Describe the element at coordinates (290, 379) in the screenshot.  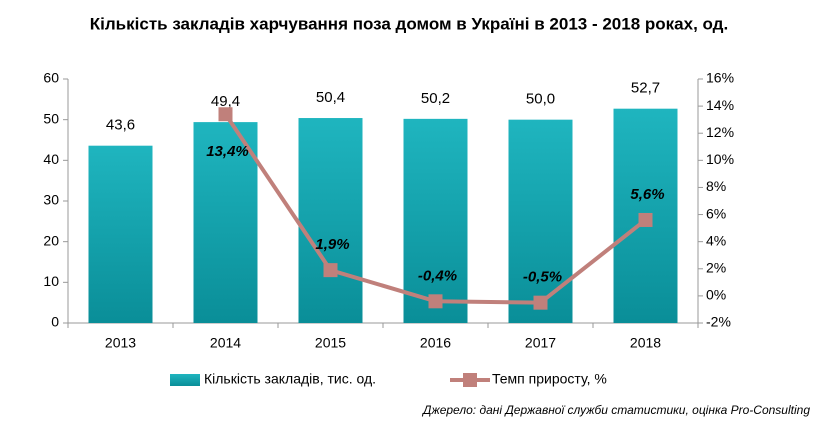
I see `legend-label: Кількість закладів, тис. од.` at that location.